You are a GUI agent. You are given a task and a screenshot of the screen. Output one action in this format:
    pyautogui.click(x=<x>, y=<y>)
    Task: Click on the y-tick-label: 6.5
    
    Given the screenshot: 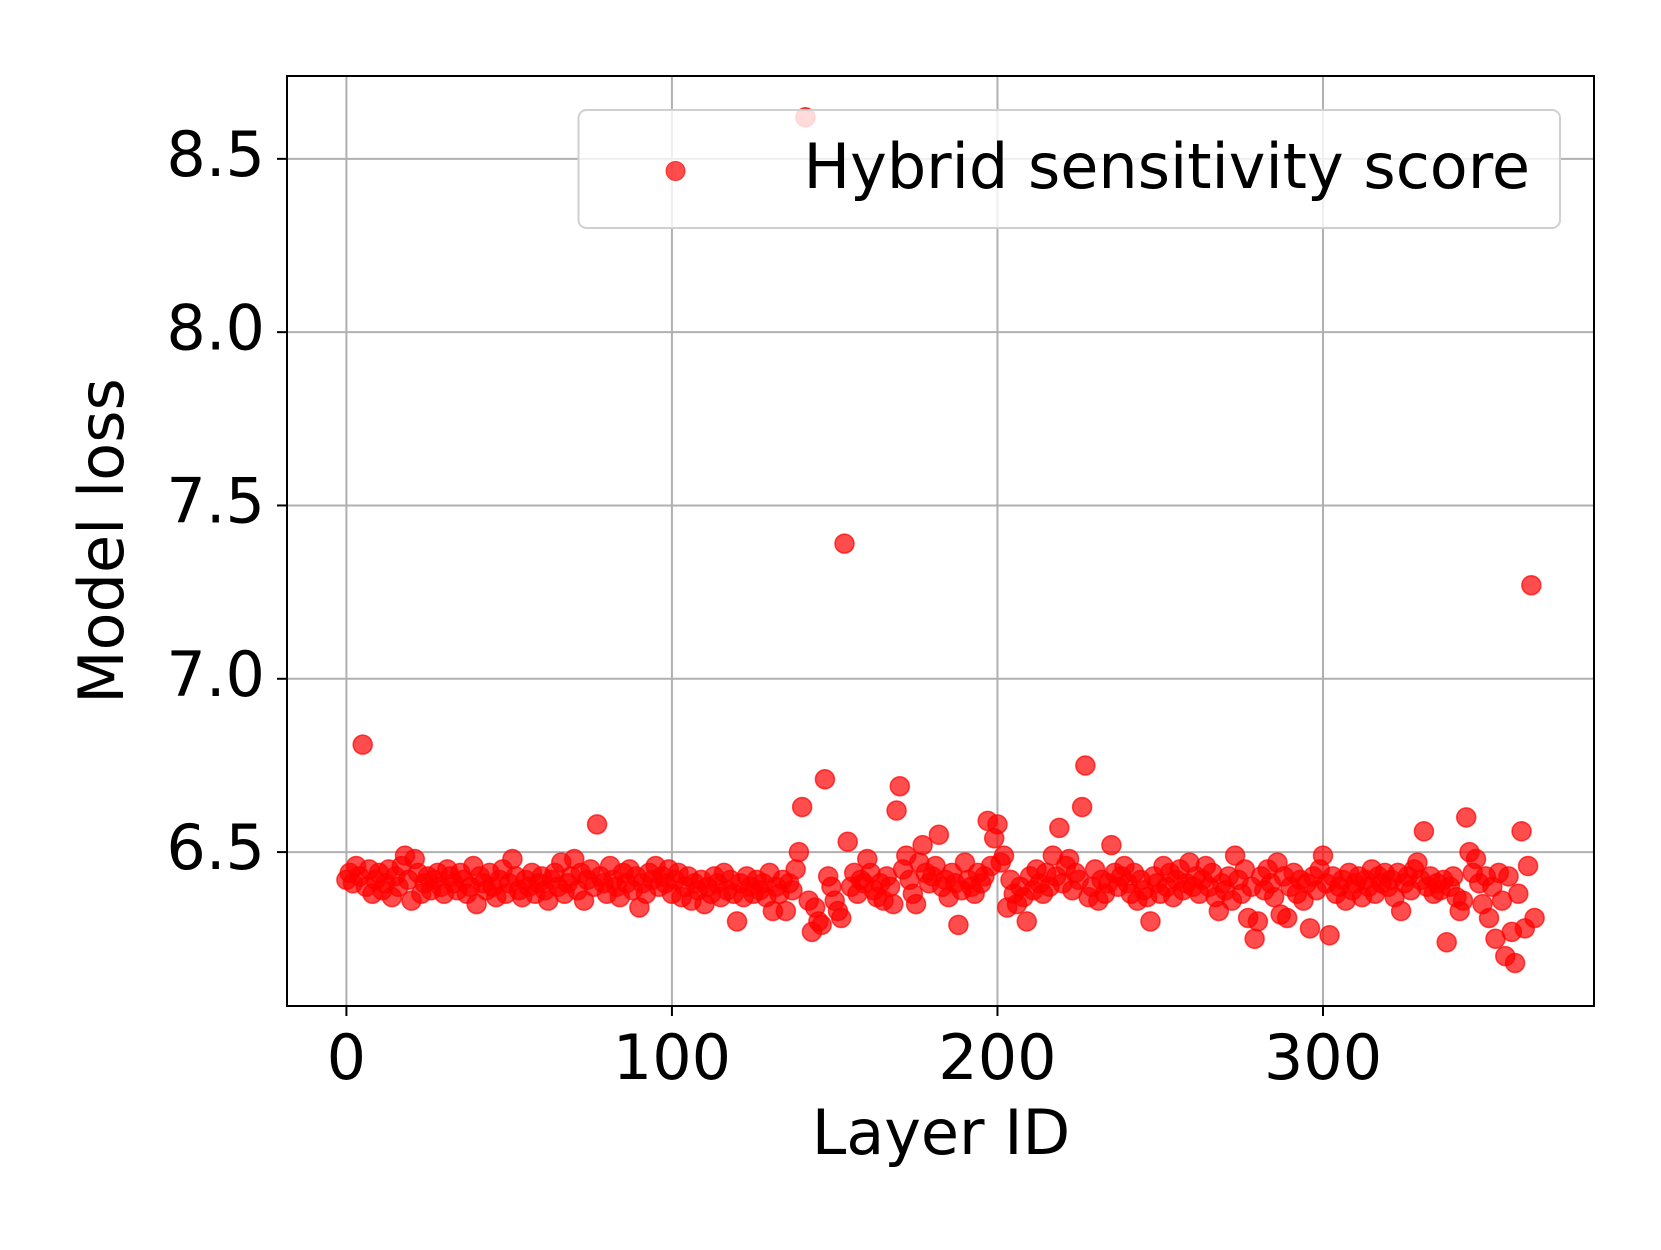 What is the action you would take?
    pyautogui.click(x=215, y=847)
    